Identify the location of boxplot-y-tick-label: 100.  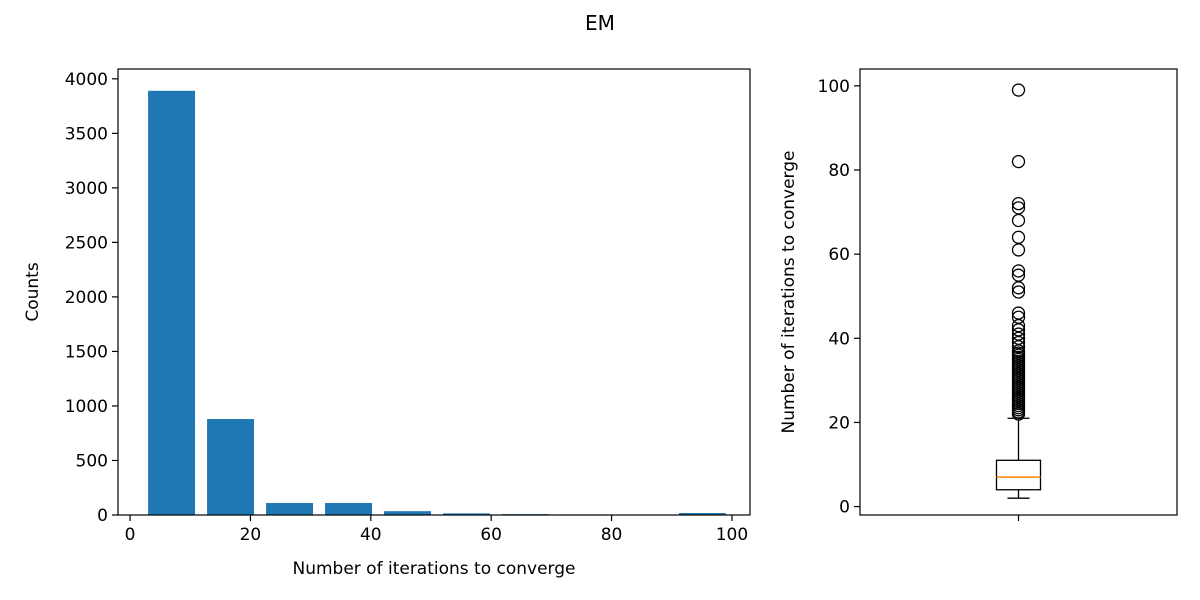
(834, 87).